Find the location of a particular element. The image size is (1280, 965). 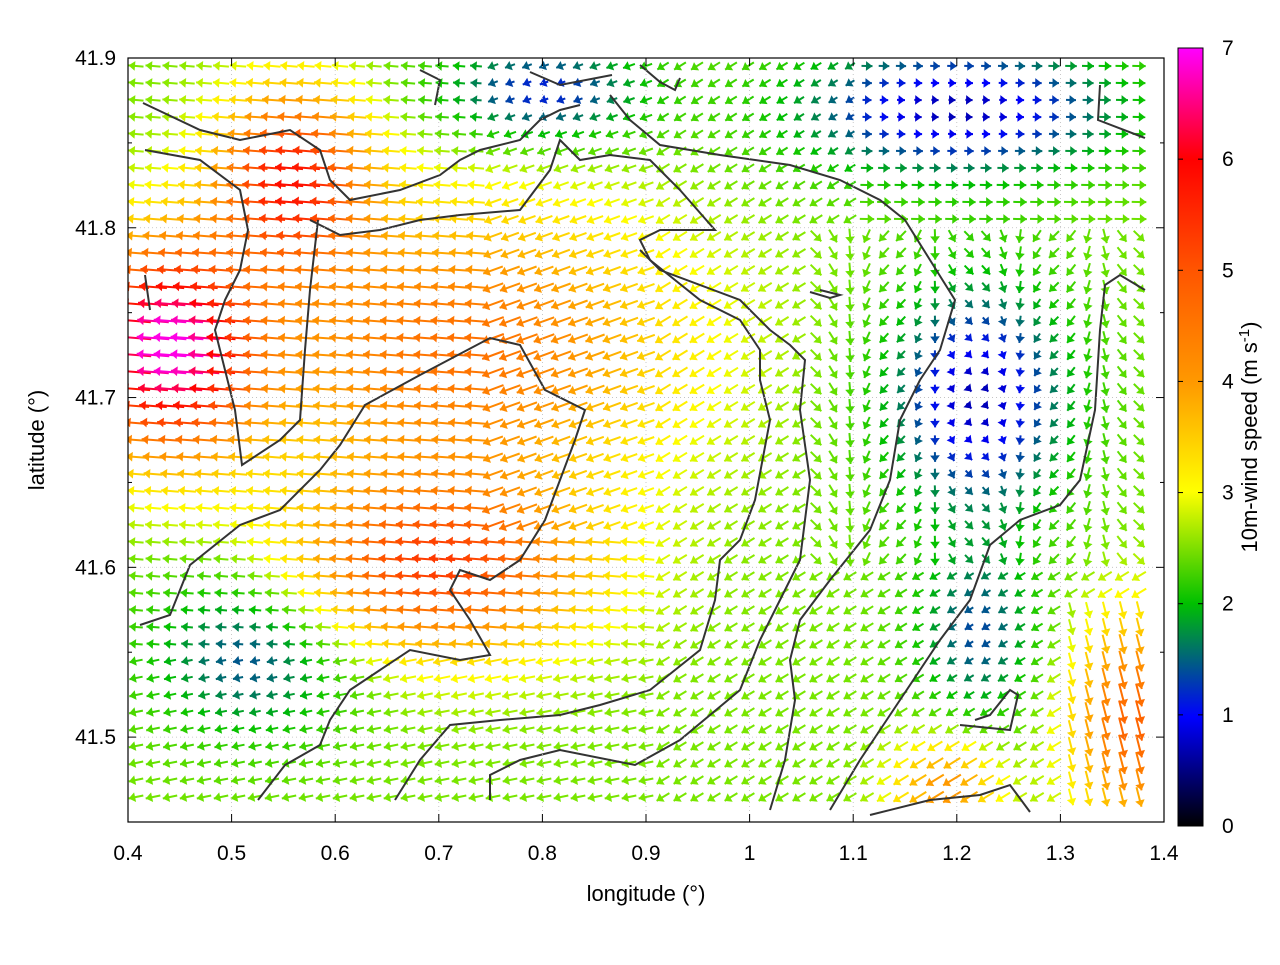

y-tick-labels: 41.541.641.741.841.9 is located at coordinates (95, 398).